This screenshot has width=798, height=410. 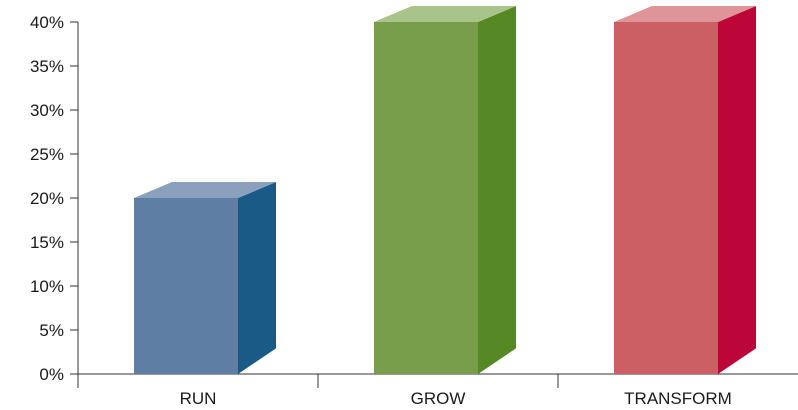 I want to click on bar-run, so click(x=205, y=278).